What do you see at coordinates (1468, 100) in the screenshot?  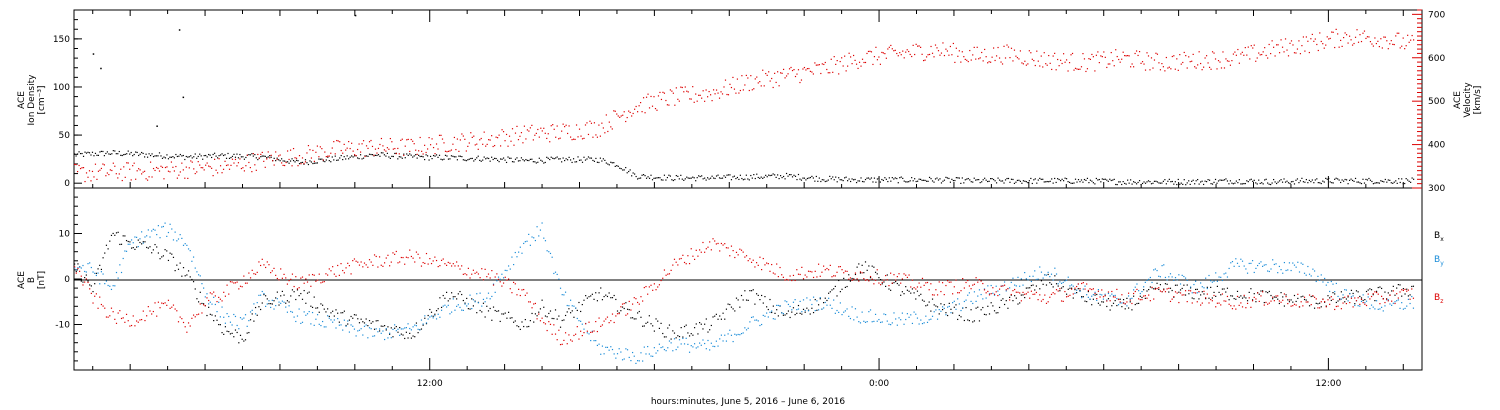 I see `velocity-axis-title: ACE Velocity [km/s]` at bounding box center [1468, 100].